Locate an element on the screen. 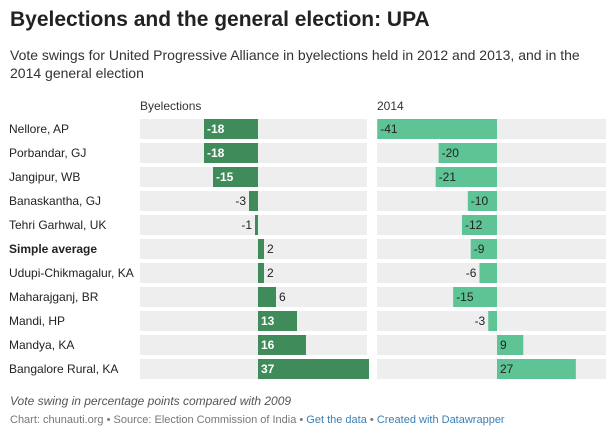  value-label: -10 is located at coordinates (480, 201).